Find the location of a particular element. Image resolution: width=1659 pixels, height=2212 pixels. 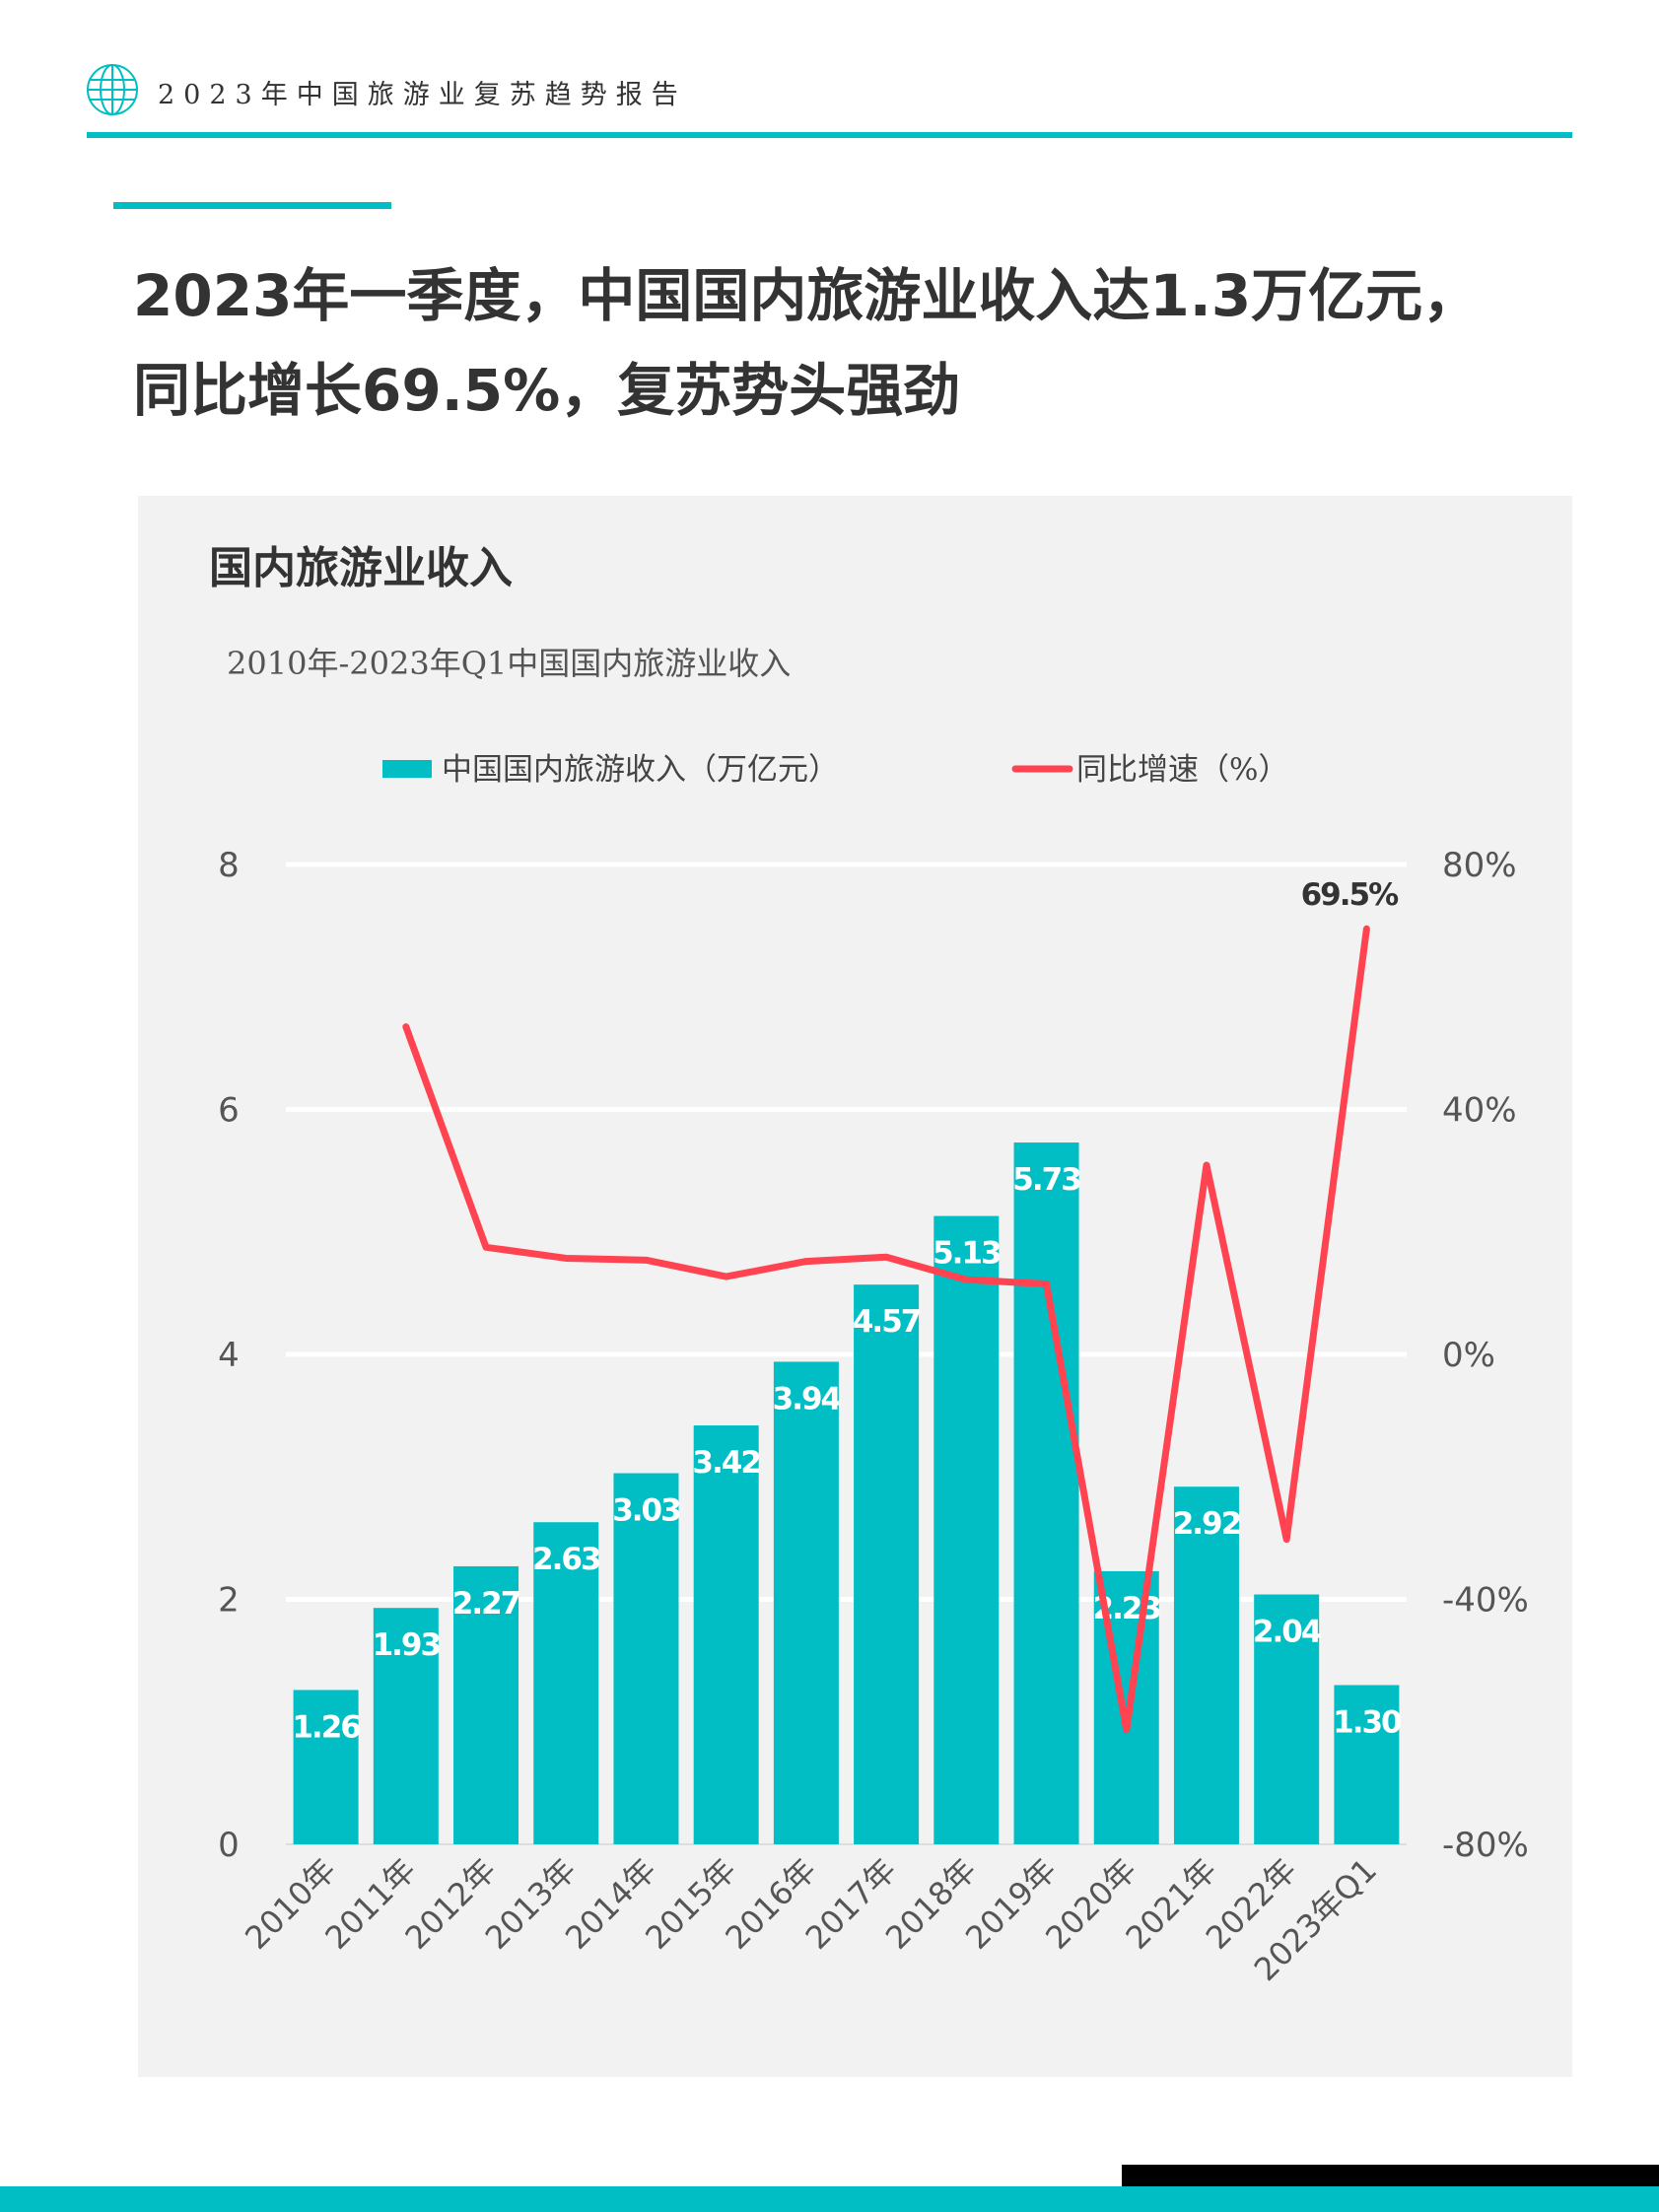

legend-line-label: 同比增速（%） is located at coordinates (1182, 770).